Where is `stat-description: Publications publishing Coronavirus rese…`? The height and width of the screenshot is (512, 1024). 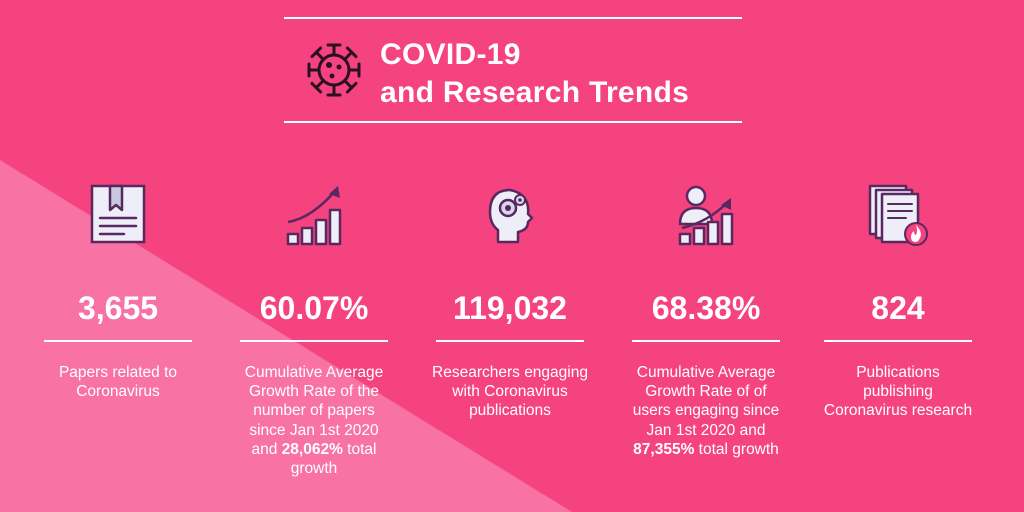 stat-description: Publications publishing Coronavirus rese… is located at coordinates (898, 392).